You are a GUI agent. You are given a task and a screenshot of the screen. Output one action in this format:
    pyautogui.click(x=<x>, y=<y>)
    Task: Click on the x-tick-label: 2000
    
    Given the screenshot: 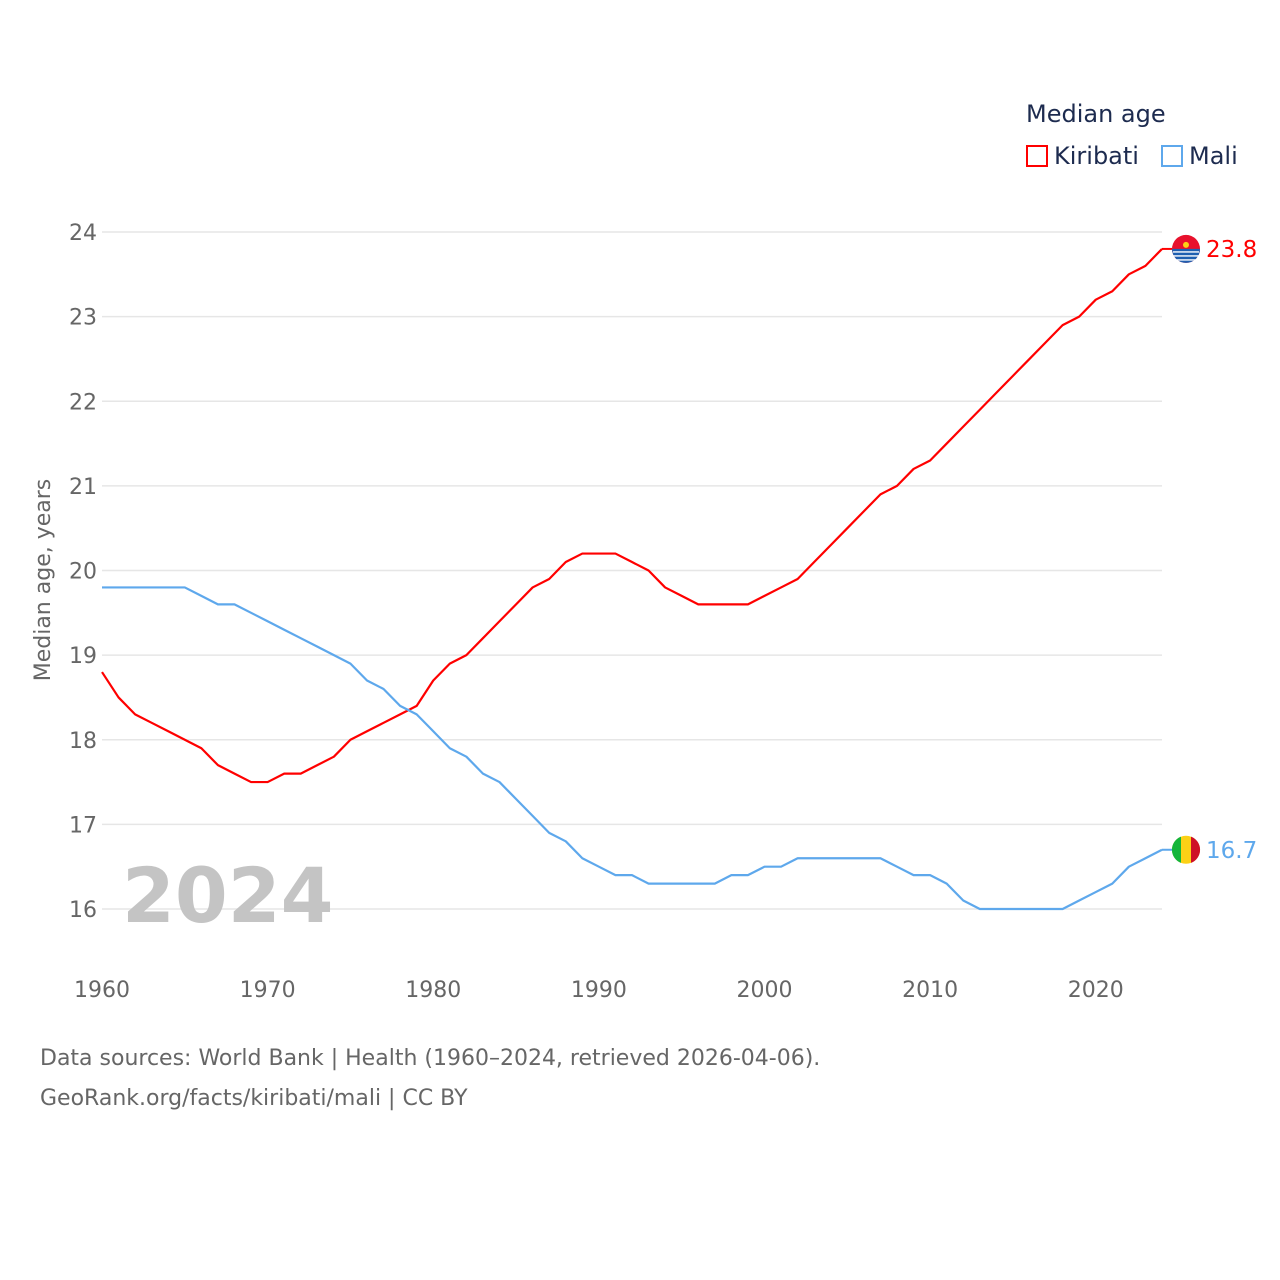 What is the action you would take?
    pyautogui.click(x=765, y=990)
    